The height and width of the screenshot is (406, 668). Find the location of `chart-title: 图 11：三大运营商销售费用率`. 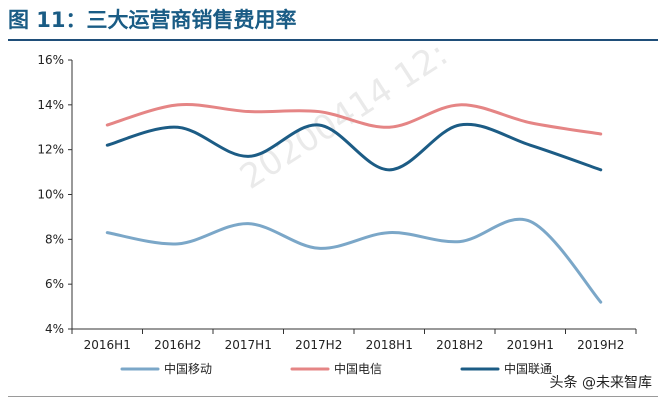

chart-title: 图 11：三大运营商销售费用率 is located at coordinates (152, 20).